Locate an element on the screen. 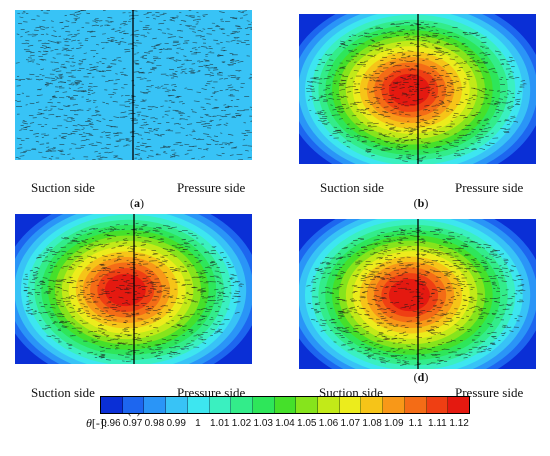 This screenshot has height=456, width=550. colorbar-tick-label: 1.1 is located at coordinates (415, 423).